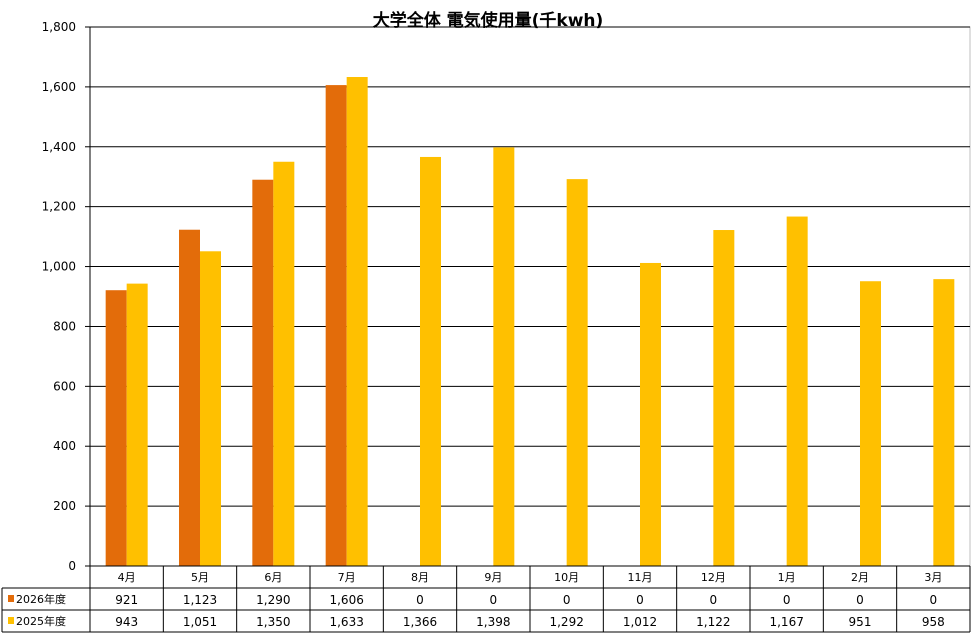  Describe the element at coordinates (713, 622) in the screenshot. I see `table-cell: 1,122` at that location.